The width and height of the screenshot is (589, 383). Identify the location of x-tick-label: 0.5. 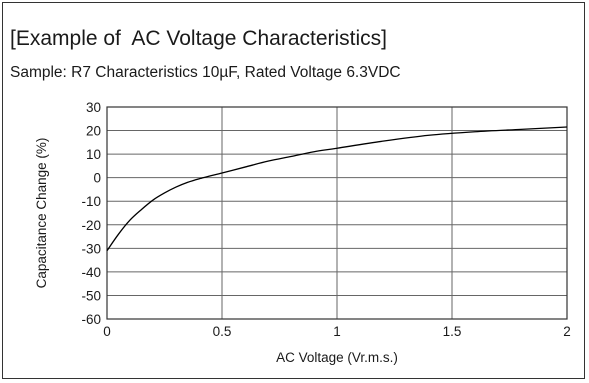
(222, 331).